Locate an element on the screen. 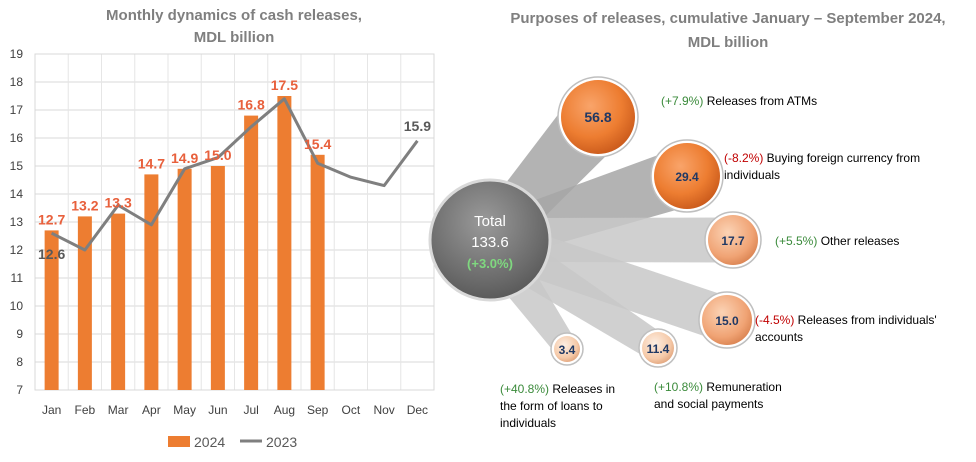 Image resolution: width=976 pixels, height=462 pixels. x-tick-jul: Jul is located at coordinates (250, 410).